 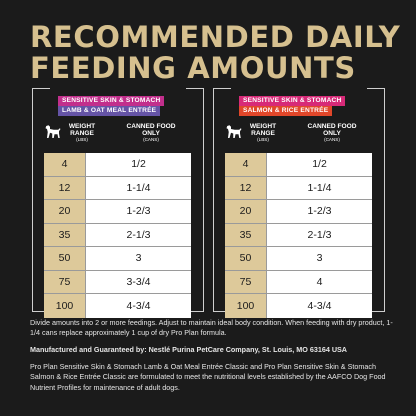 I want to click on formula-badge-bottom: LAMB & OAT MEAL ENTRÉE, so click(x=109, y=111).